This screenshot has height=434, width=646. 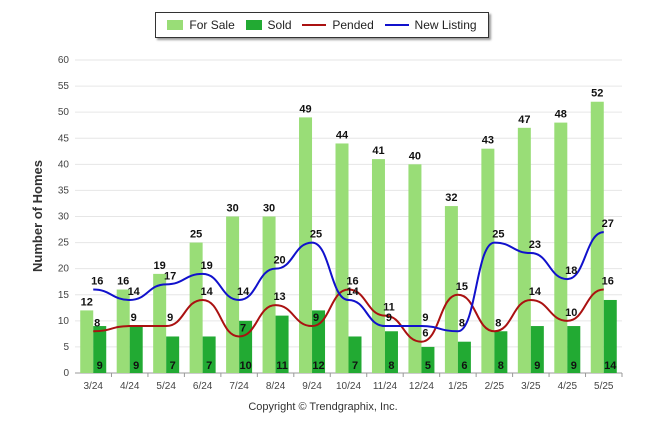 I want to click on legend-swatch-sold, so click(x=253, y=25).